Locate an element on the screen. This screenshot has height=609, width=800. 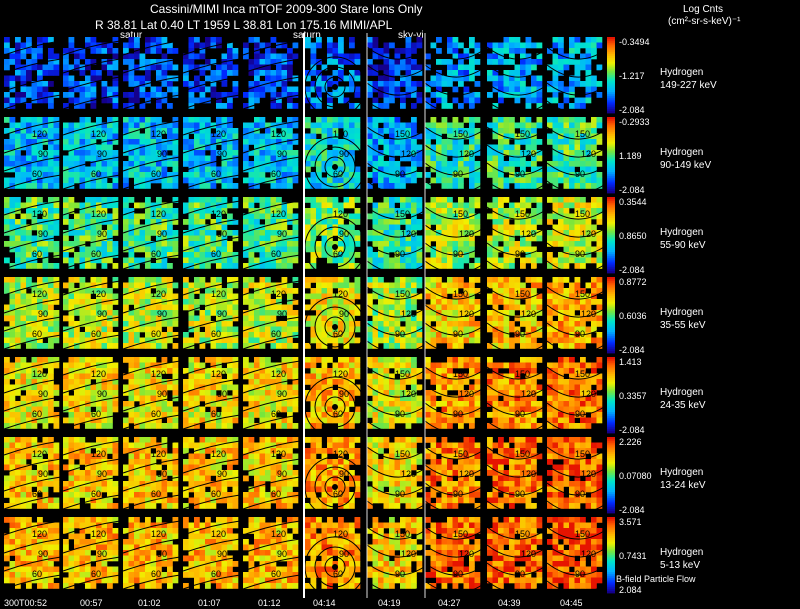
colorbar is located at coordinates (611, 475).